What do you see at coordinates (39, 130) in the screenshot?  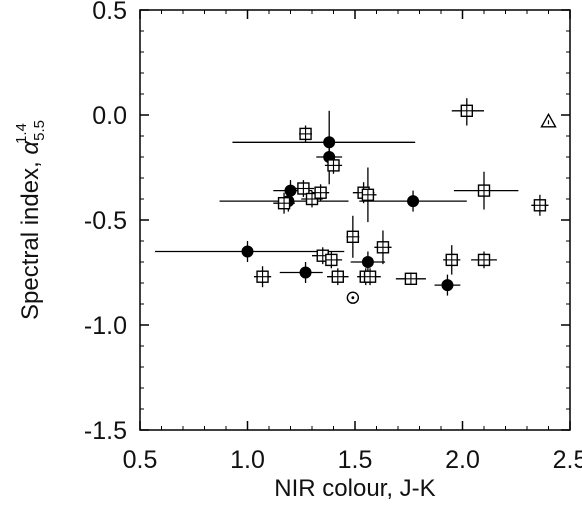 I see `y-axis-title-subscript: 5.5` at bounding box center [39, 130].